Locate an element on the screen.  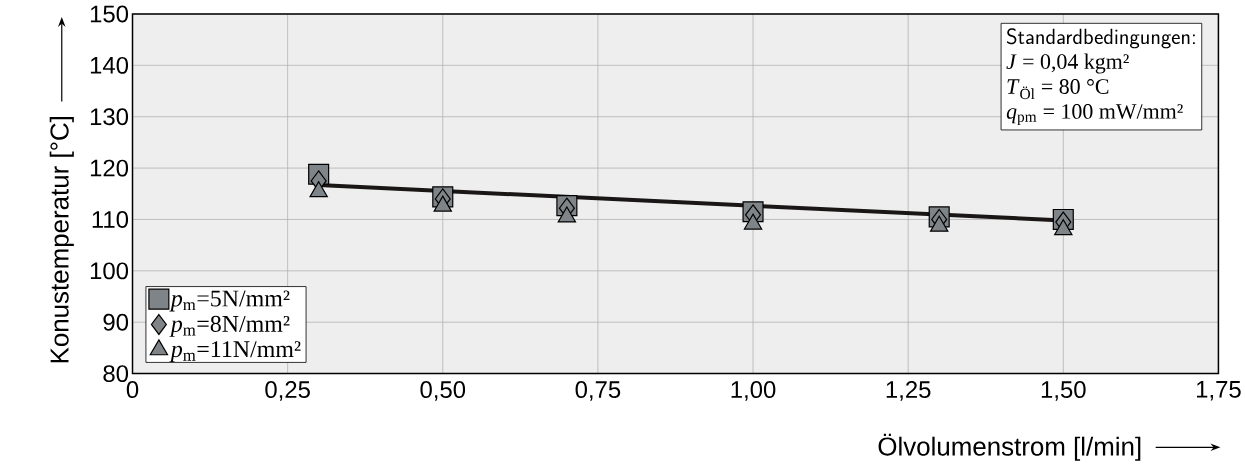
y-axis-title: Konustemperatur [°C] is located at coordinates (61, 239).